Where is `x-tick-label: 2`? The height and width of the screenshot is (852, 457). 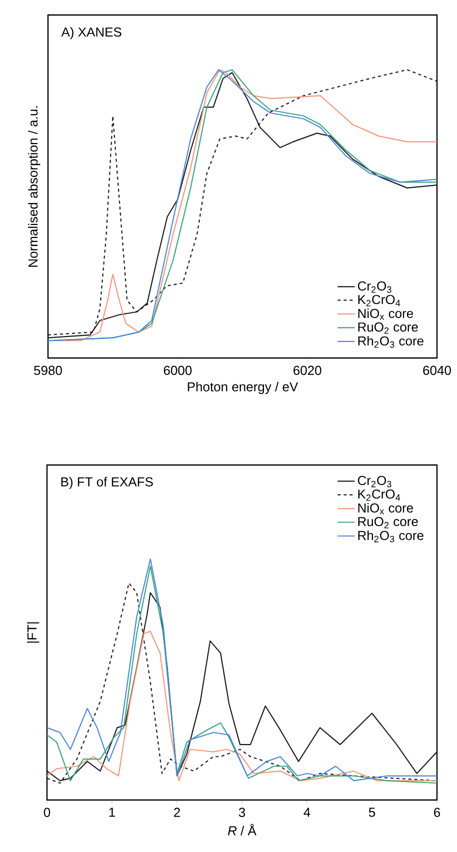
x-tick-label: 2 is located at coordinates (177, 812).